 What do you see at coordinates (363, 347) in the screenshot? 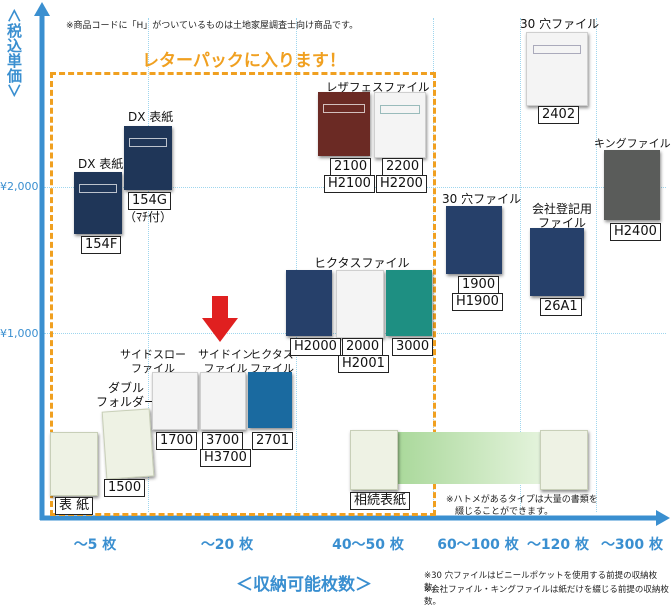
I see `code-2000: 2000` at bounding box center [363, 347].